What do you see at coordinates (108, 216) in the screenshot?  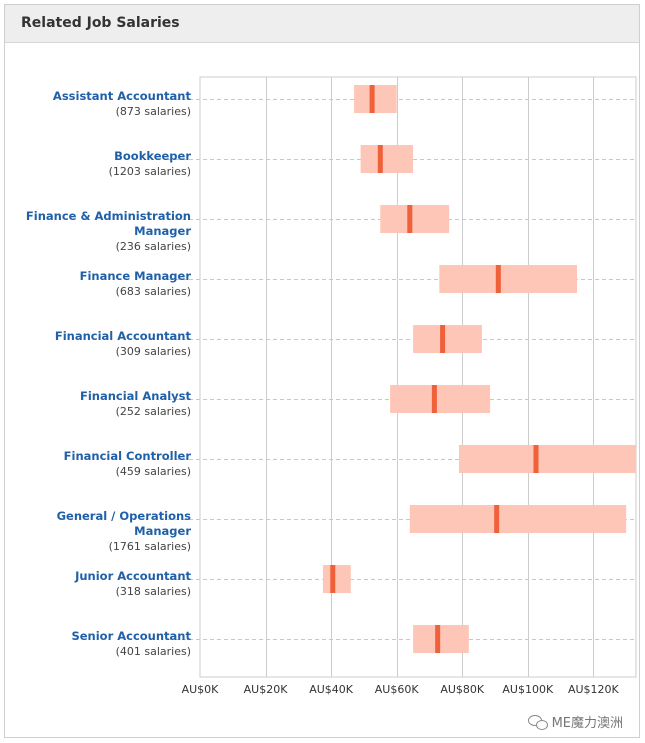 I see `job-title-link: Finance & Administration` at bounding box center [108, 216].